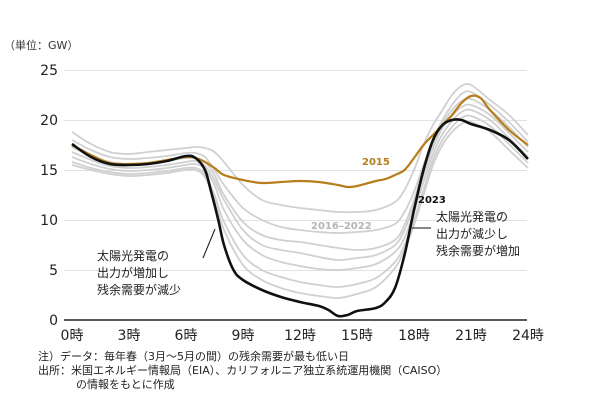  I want to click on label-2016-2022: 2016–2022, so click(341, 226).